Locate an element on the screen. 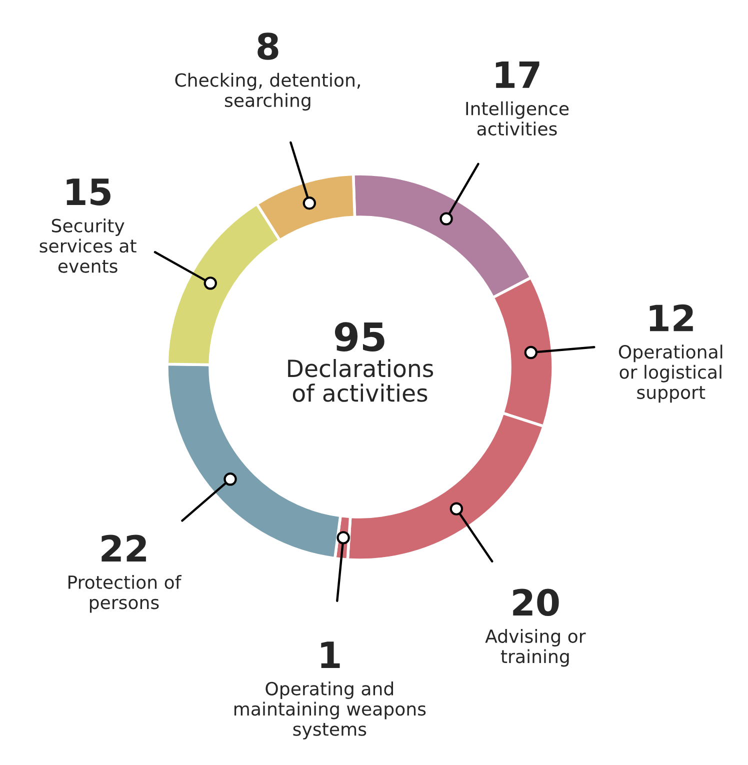 The height and width of the screenshot is (765, 748). slice-label: Intelligence activities is located at coordinates (517, 118).